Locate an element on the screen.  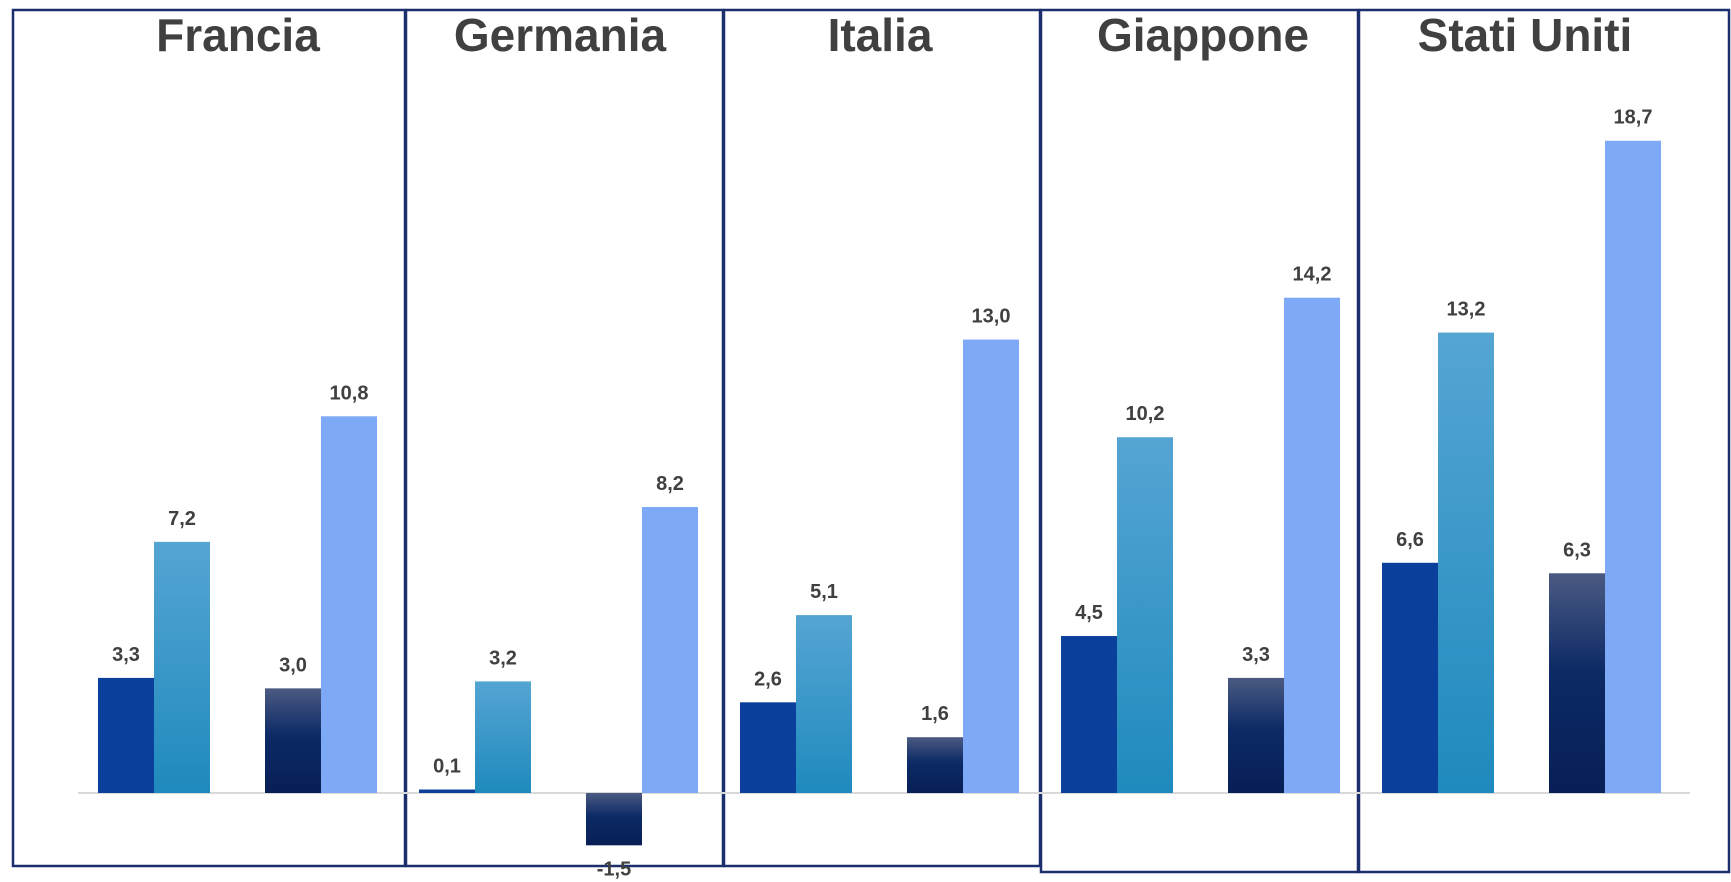
data-label: 13,2 is located at coordinates (1466, 310).